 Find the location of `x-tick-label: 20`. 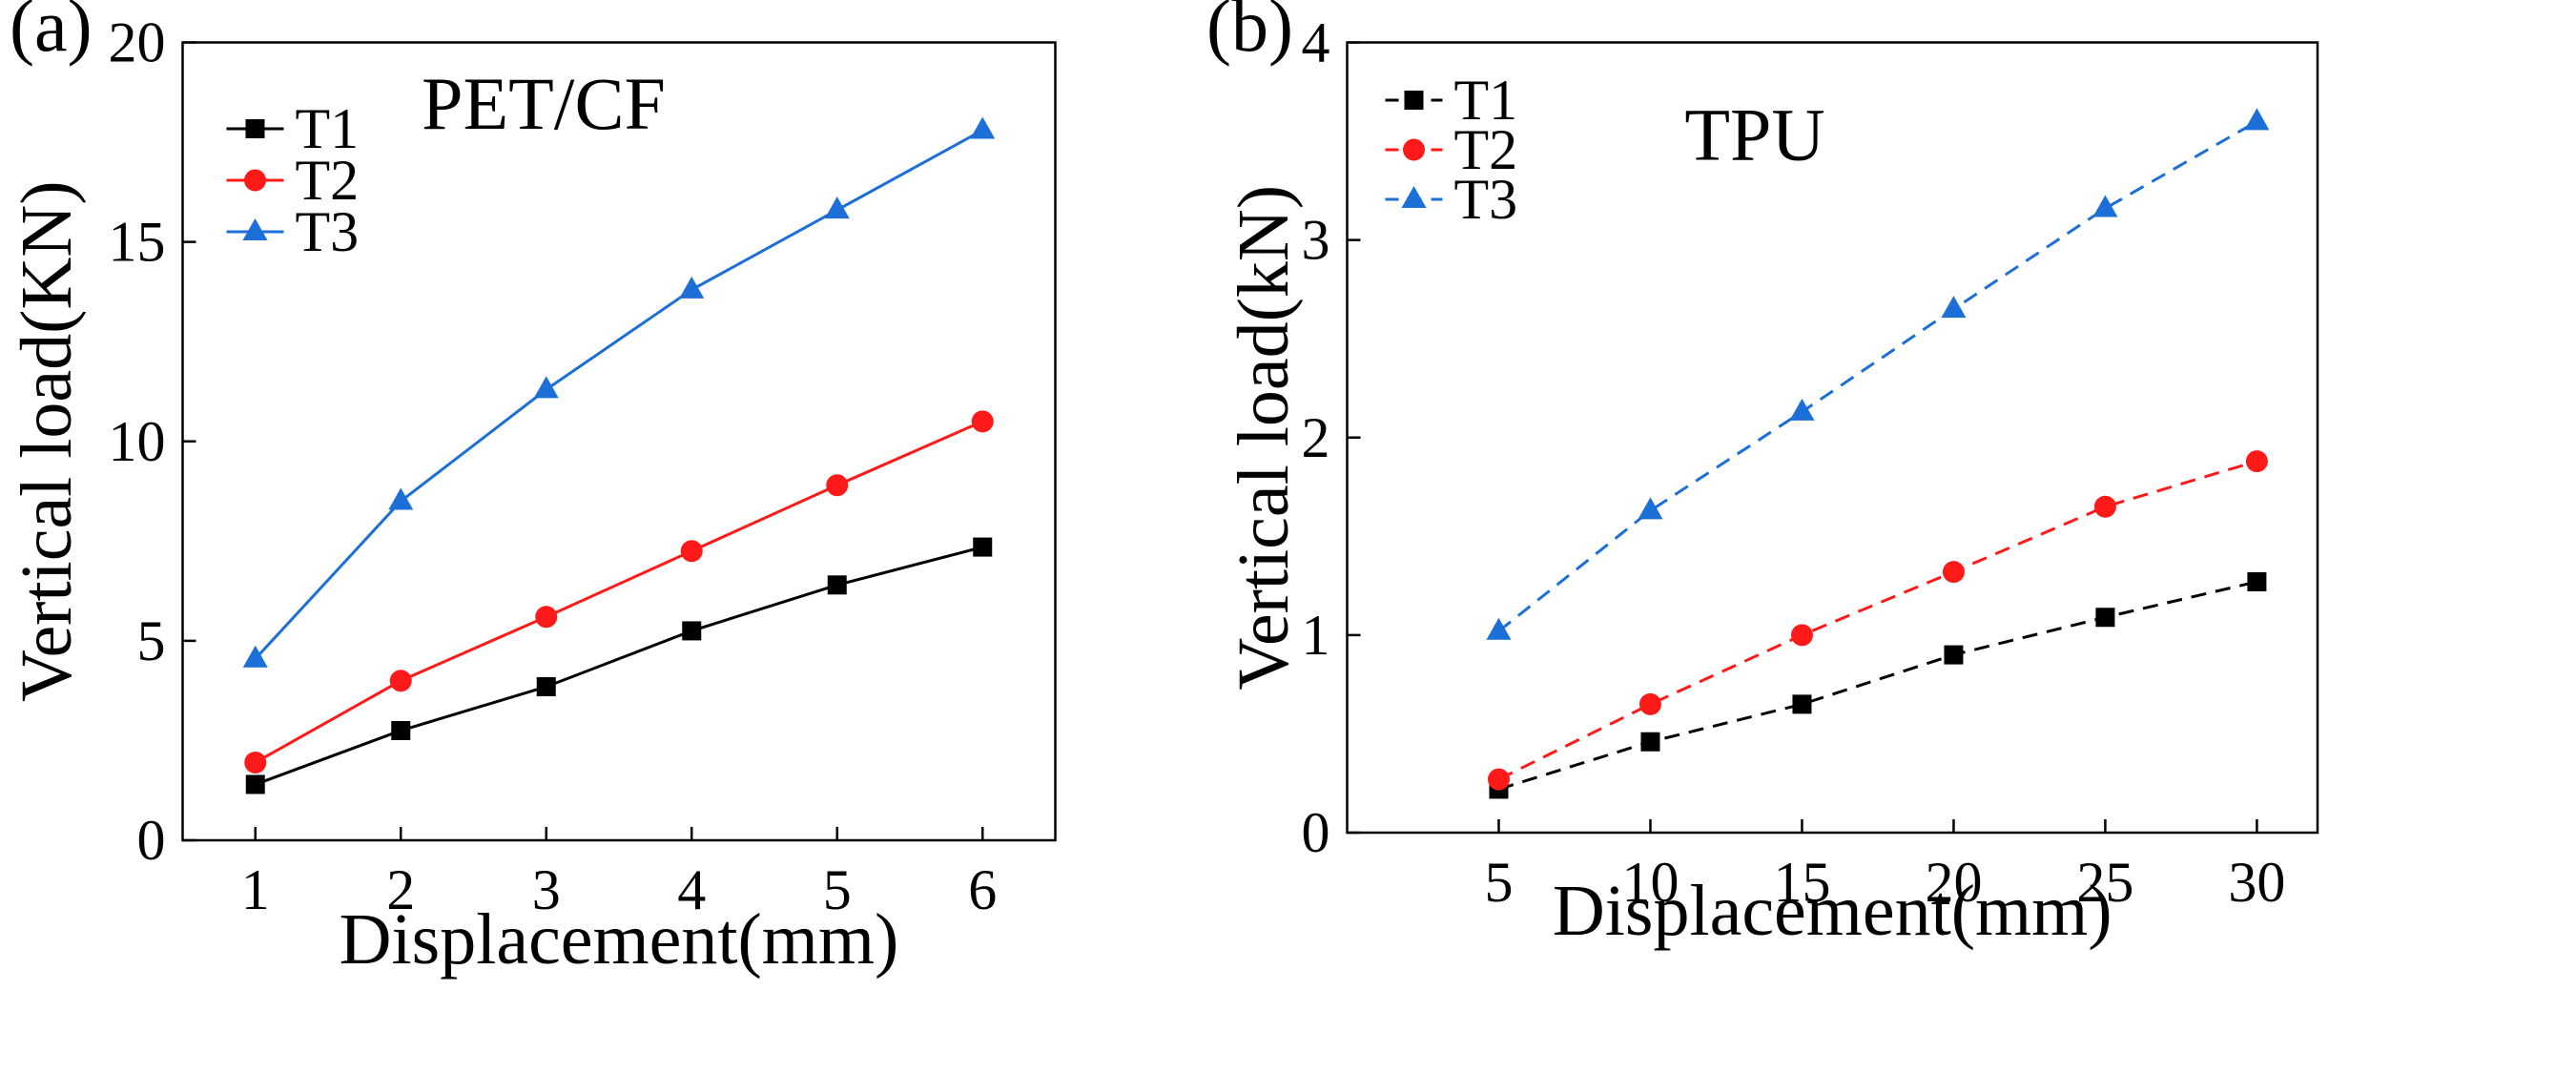

x-tick-label: 20 is located at coordinates (1953, 882).